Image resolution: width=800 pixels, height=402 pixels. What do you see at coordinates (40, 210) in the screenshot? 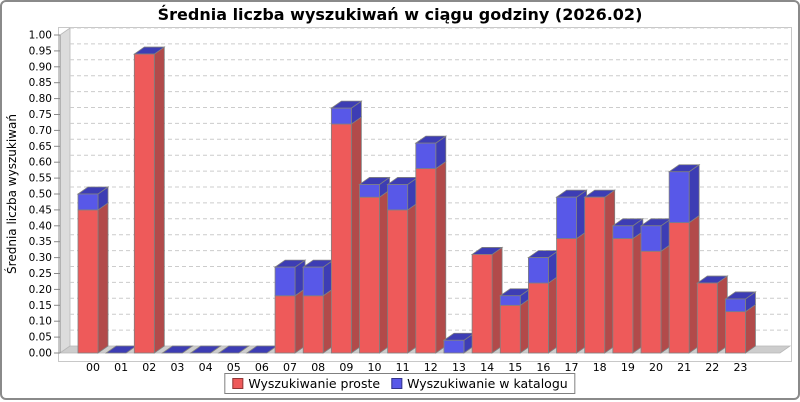
I see `y-tick-label: 0.45` at bounding box center [40, 210].